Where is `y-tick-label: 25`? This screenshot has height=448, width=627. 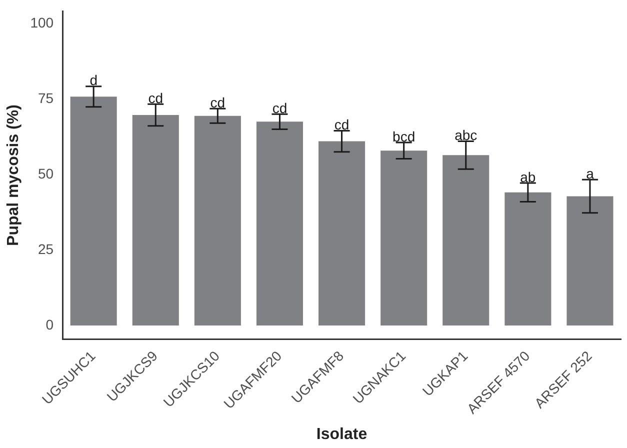
y-tick-label: 25 is located at coordinates (46, 248).